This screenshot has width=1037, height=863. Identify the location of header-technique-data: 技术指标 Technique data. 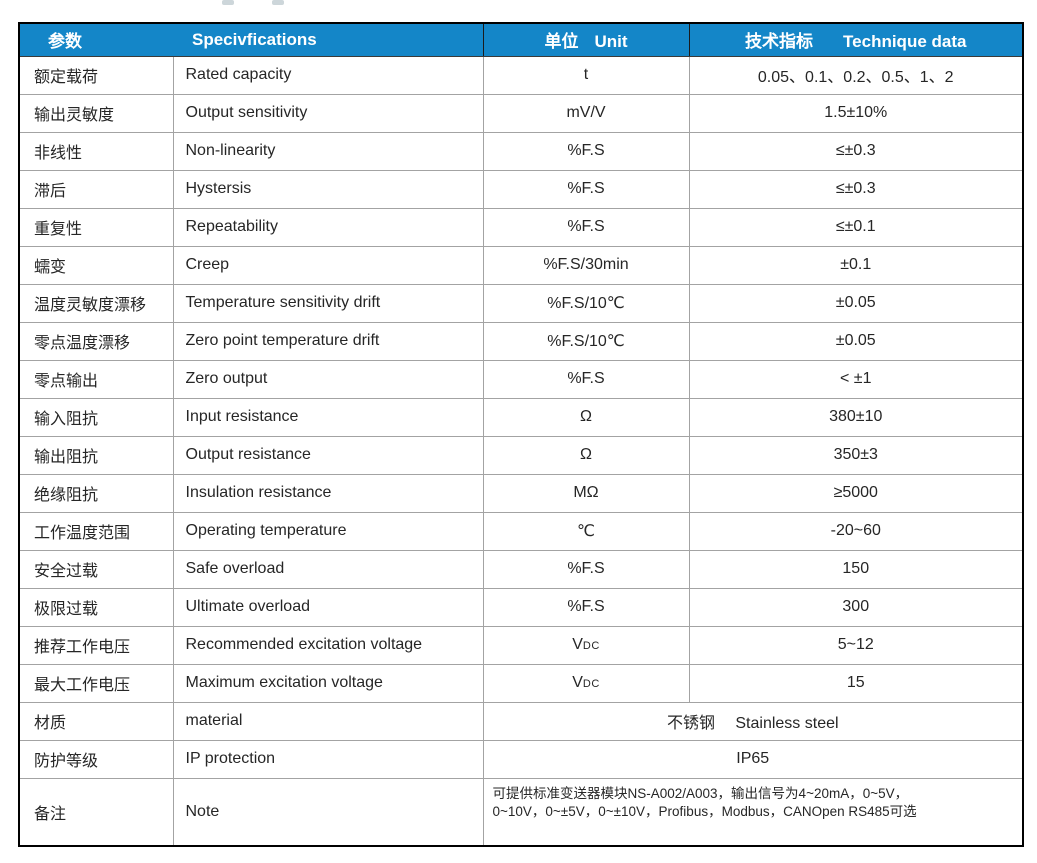
(855, 40).